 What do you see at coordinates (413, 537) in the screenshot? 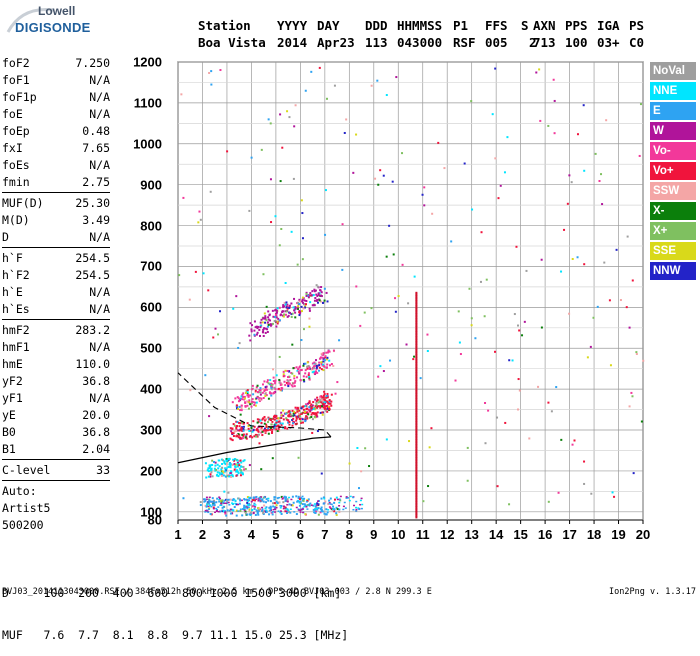
I see `frequency-axis-ticks: 1 2 3 4 5 6 7 8 9 10 11 12 13 14 15 16 17 18 19 20` at bounding box center [413, 537].